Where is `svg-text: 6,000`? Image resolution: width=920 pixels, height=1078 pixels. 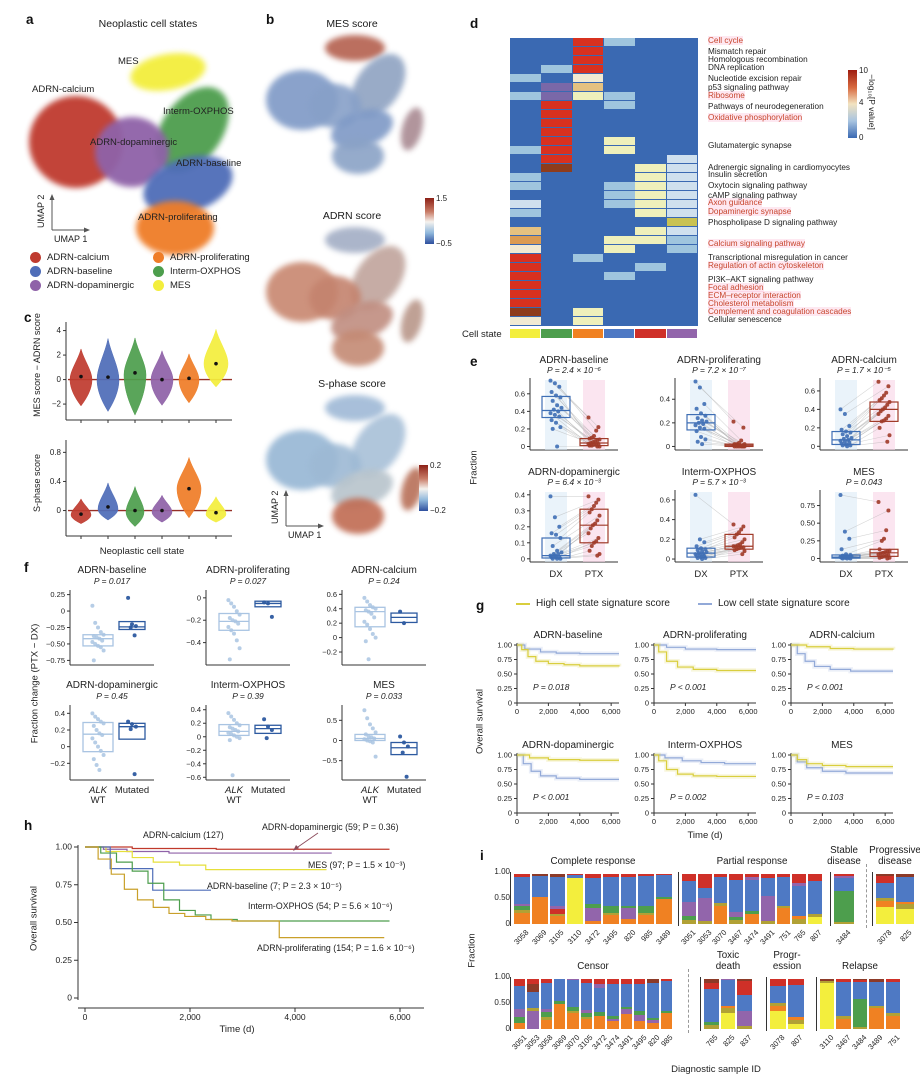 svg-text: 6,000 is located at coordinates (400, 1017).